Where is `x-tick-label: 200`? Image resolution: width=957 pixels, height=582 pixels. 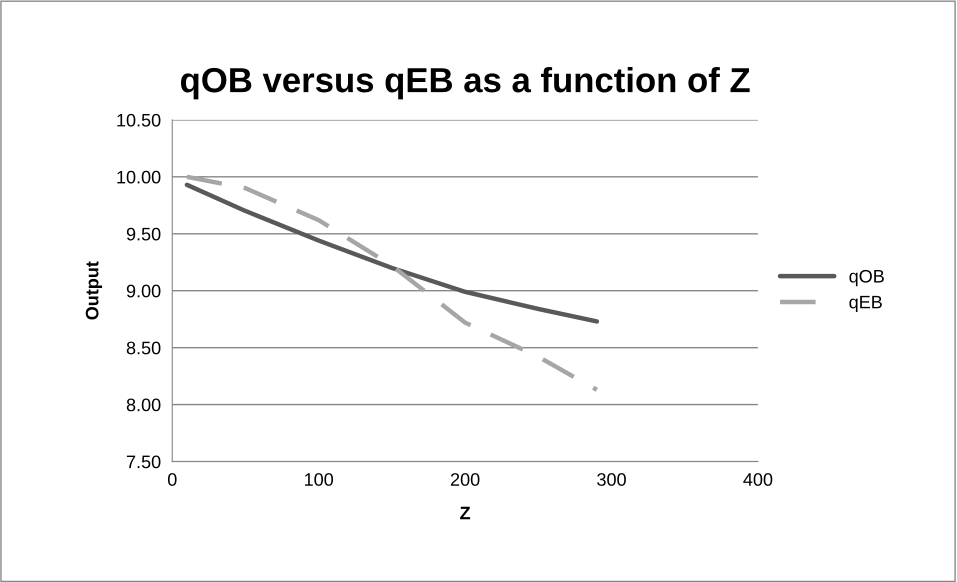
x-tick-label: 200 is located at coordinates (465, 479).